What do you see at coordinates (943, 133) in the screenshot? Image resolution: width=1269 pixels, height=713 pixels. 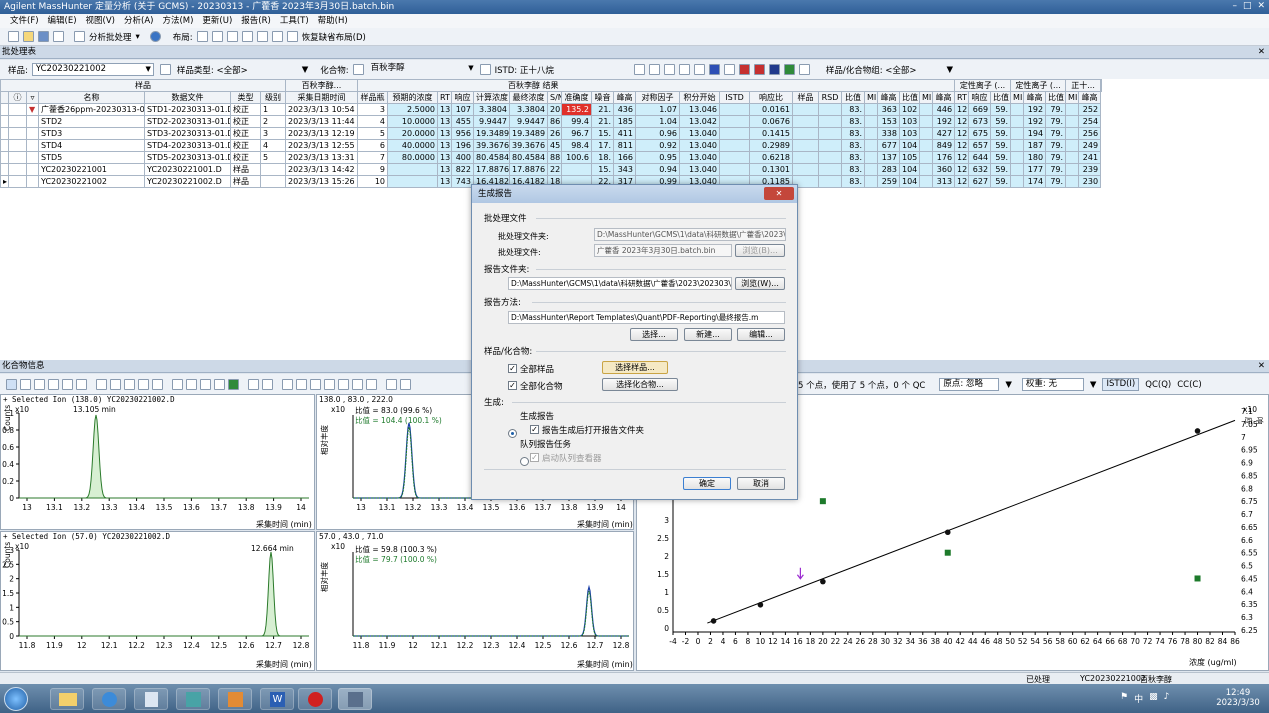 I see `table-cell: 427` at bounding box center [943, 133].